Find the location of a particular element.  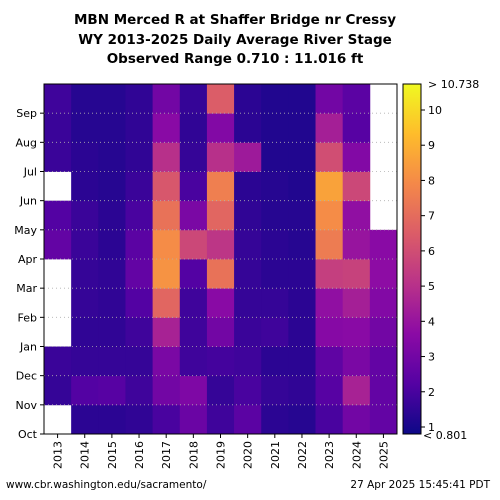

colorbar-tick-label: 9 is located at coordinates (431, 145).